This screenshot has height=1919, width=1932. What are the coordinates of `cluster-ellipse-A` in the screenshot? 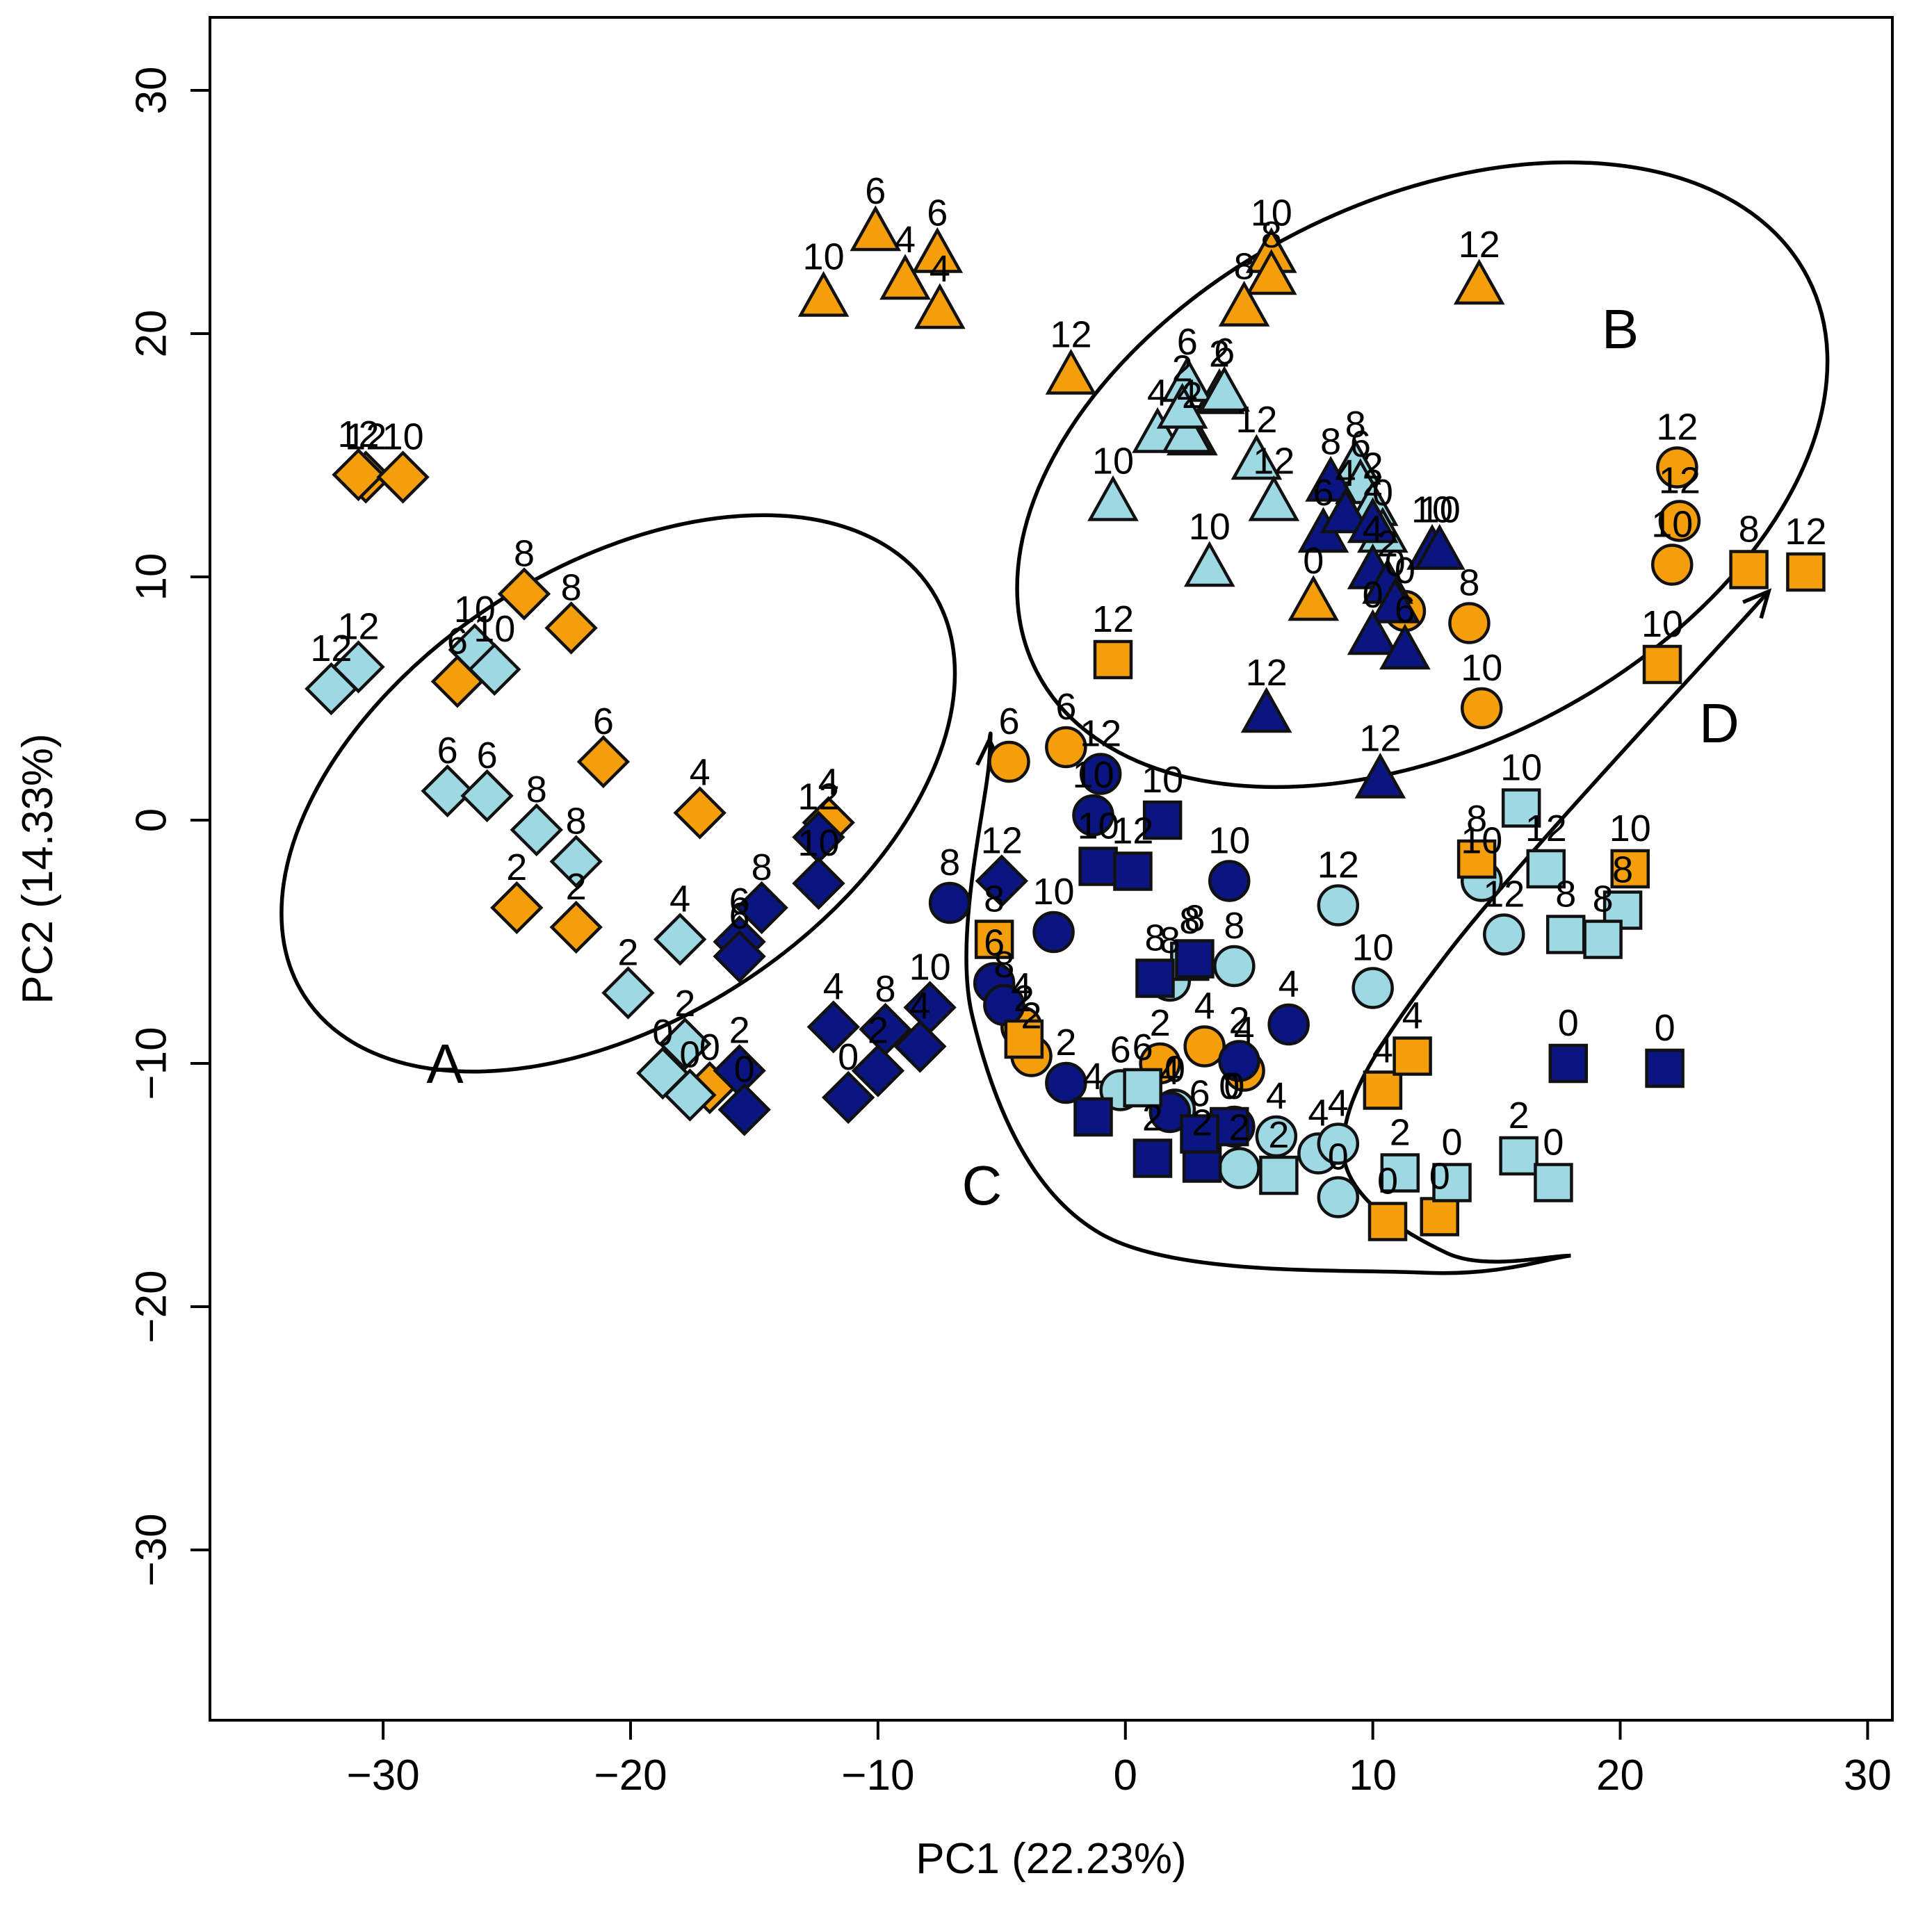 It's located at (618, 794).